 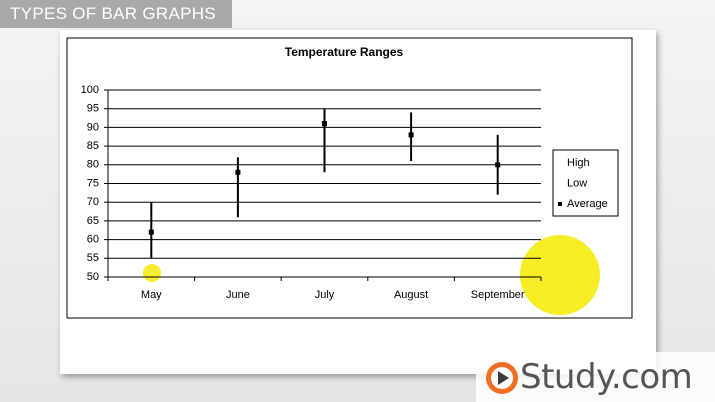 What do you see at coordinates (498, 295) in the screenshot?
I see `x-tick-label: September` at bounding box center [498, 295].